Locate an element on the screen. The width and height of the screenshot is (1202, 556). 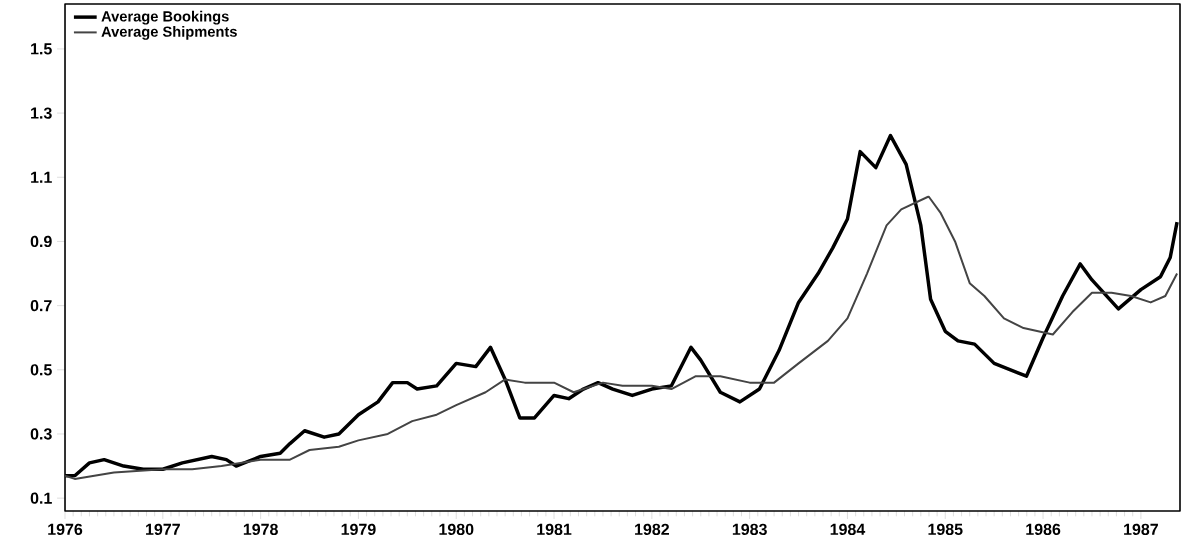
y-tick-label: 0.3 is located at coordinates (41, 434).